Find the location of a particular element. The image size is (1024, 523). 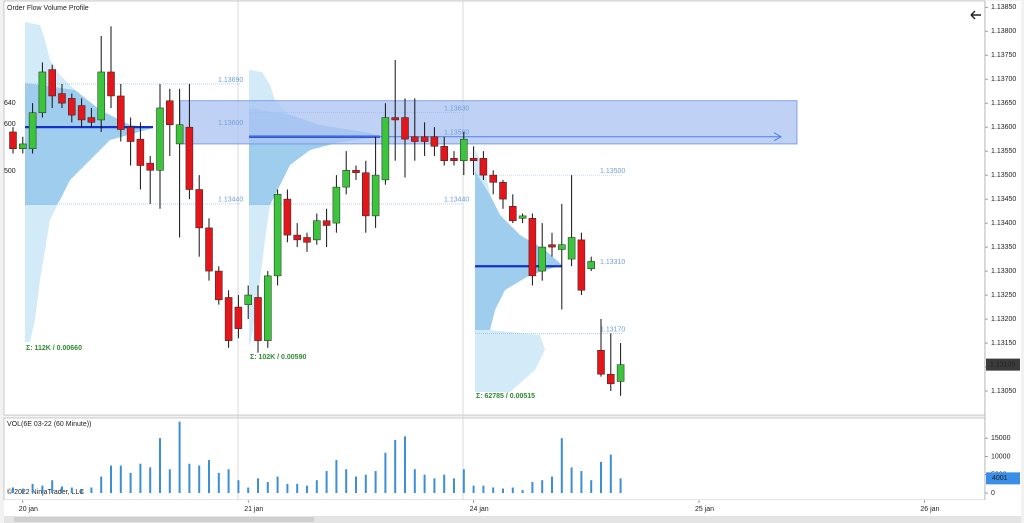

profile-sum: Σ: 112K / 0.00660 is located at coordinates (54, 348).